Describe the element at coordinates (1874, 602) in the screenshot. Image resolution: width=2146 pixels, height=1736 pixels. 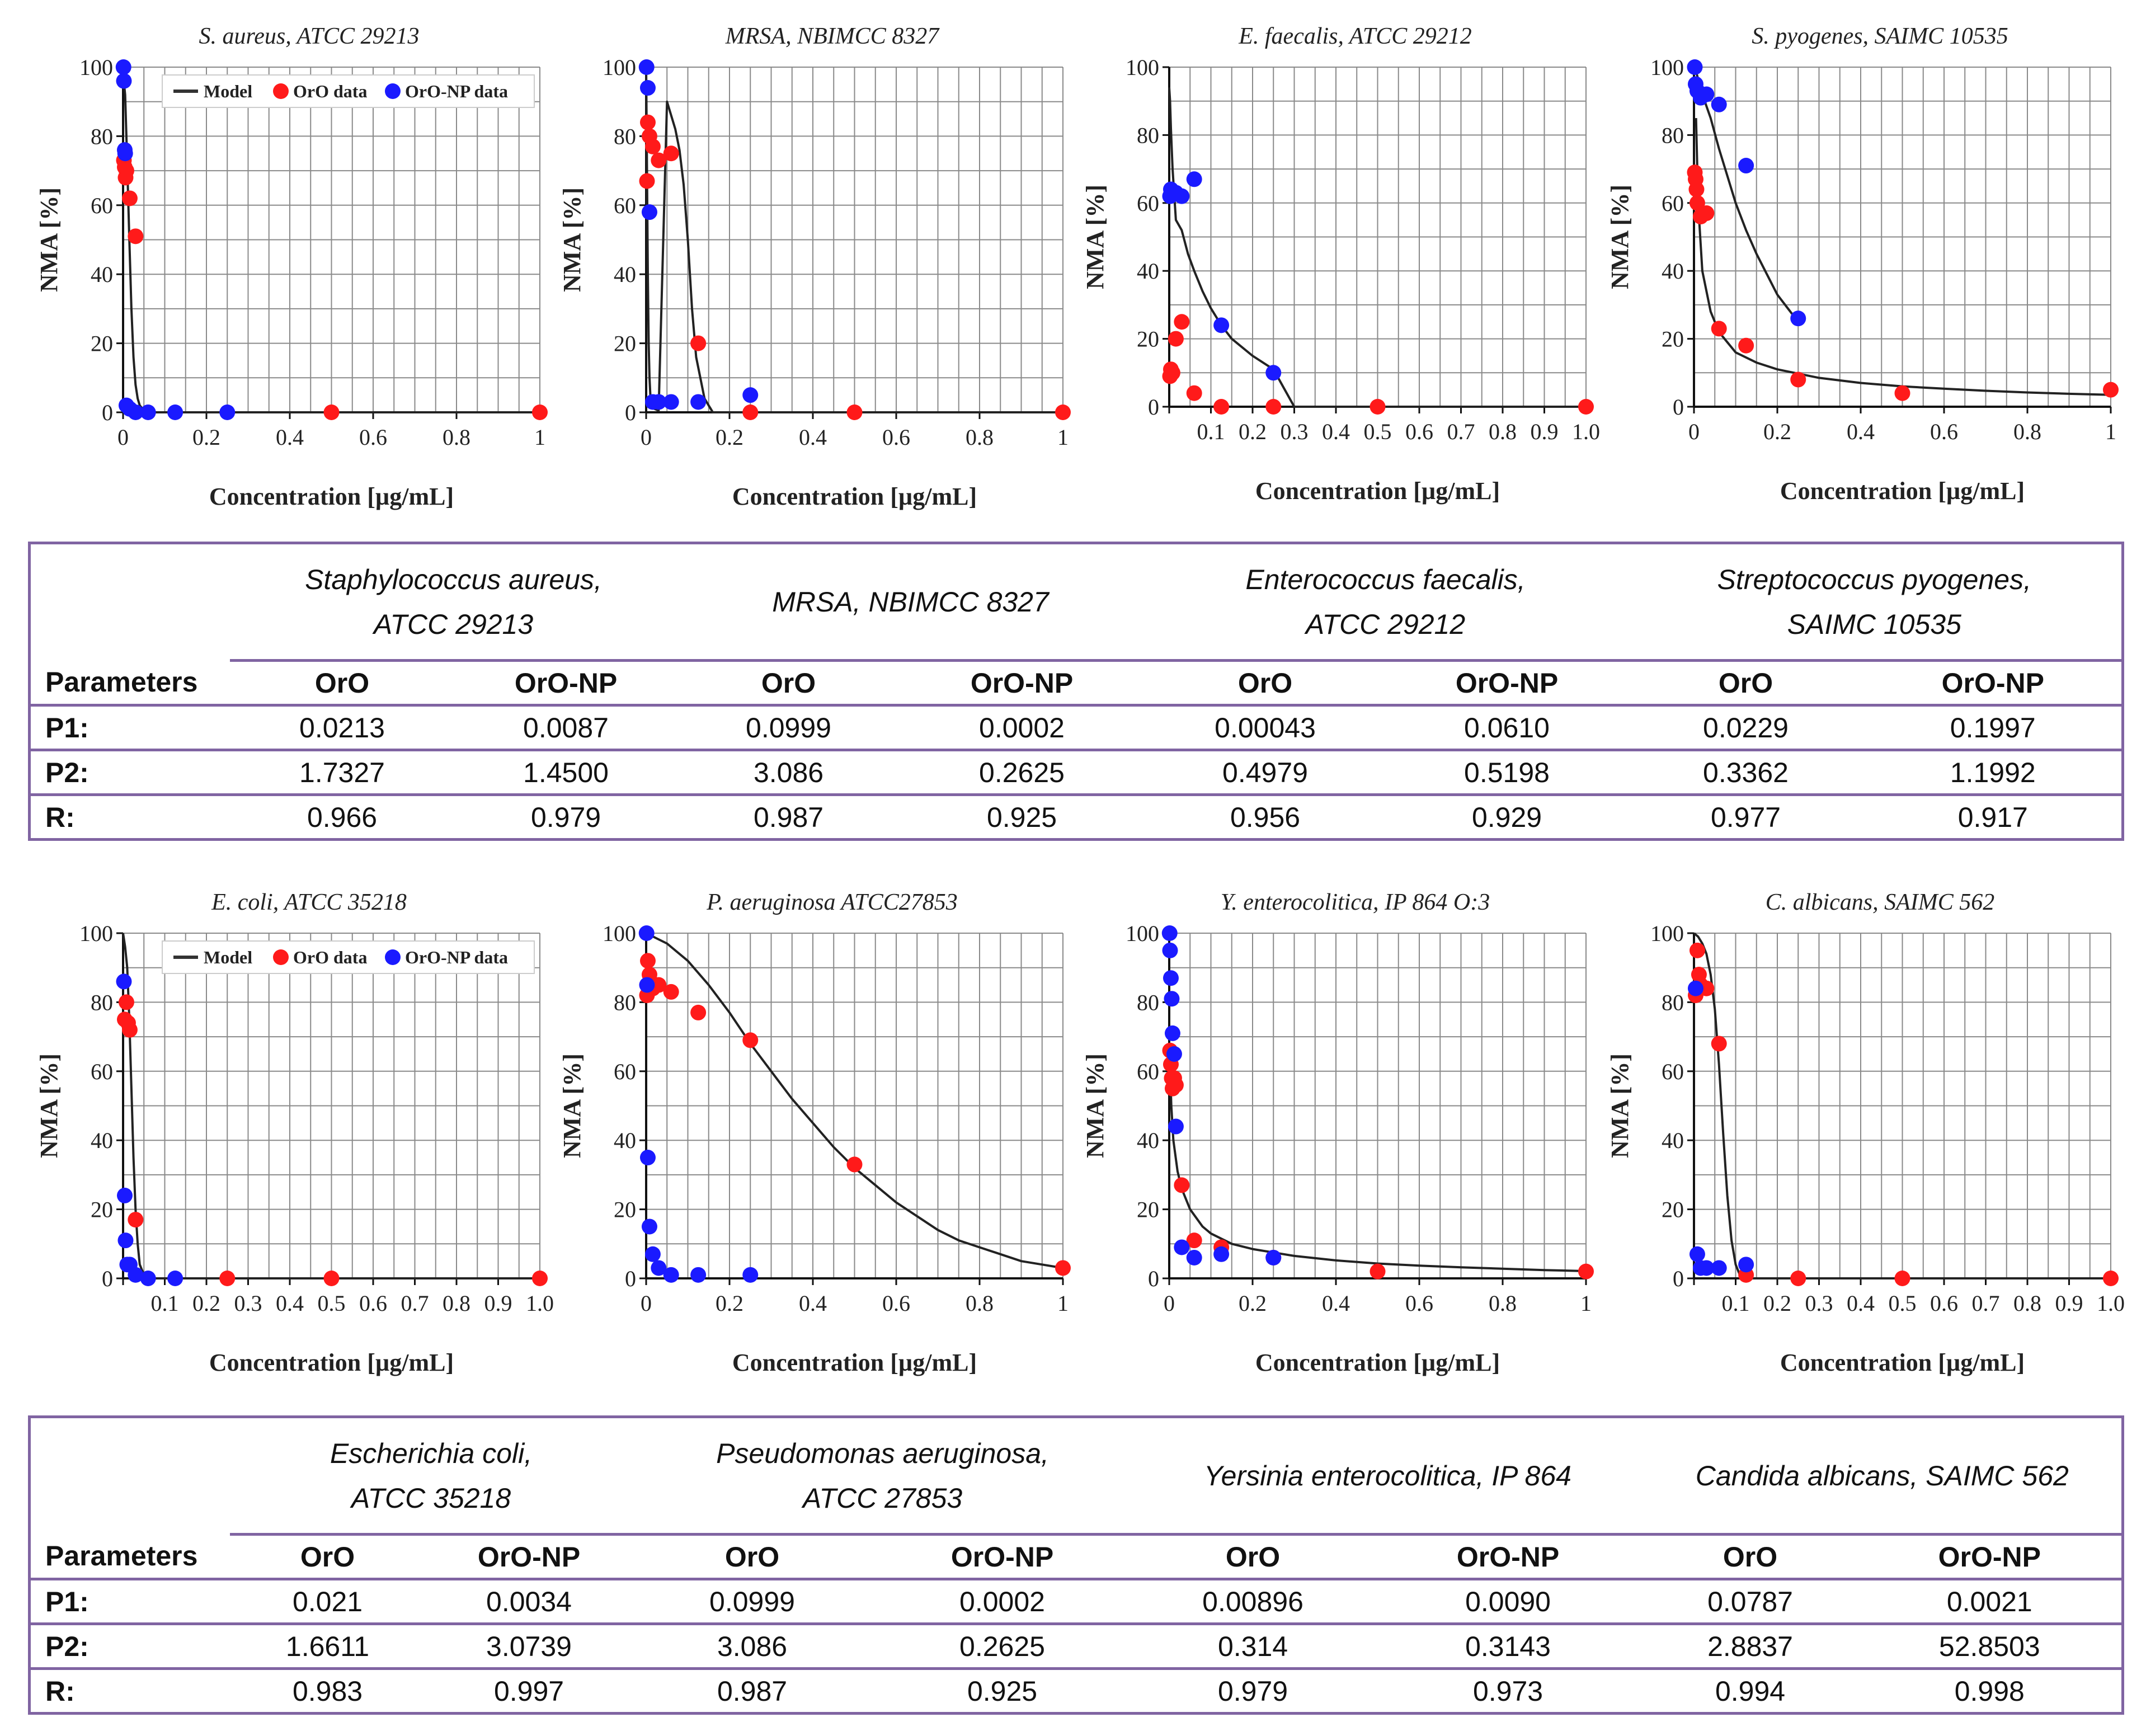
I see `organism-header: Streptococcus pyogenes, SAIMC 10535` at that location.